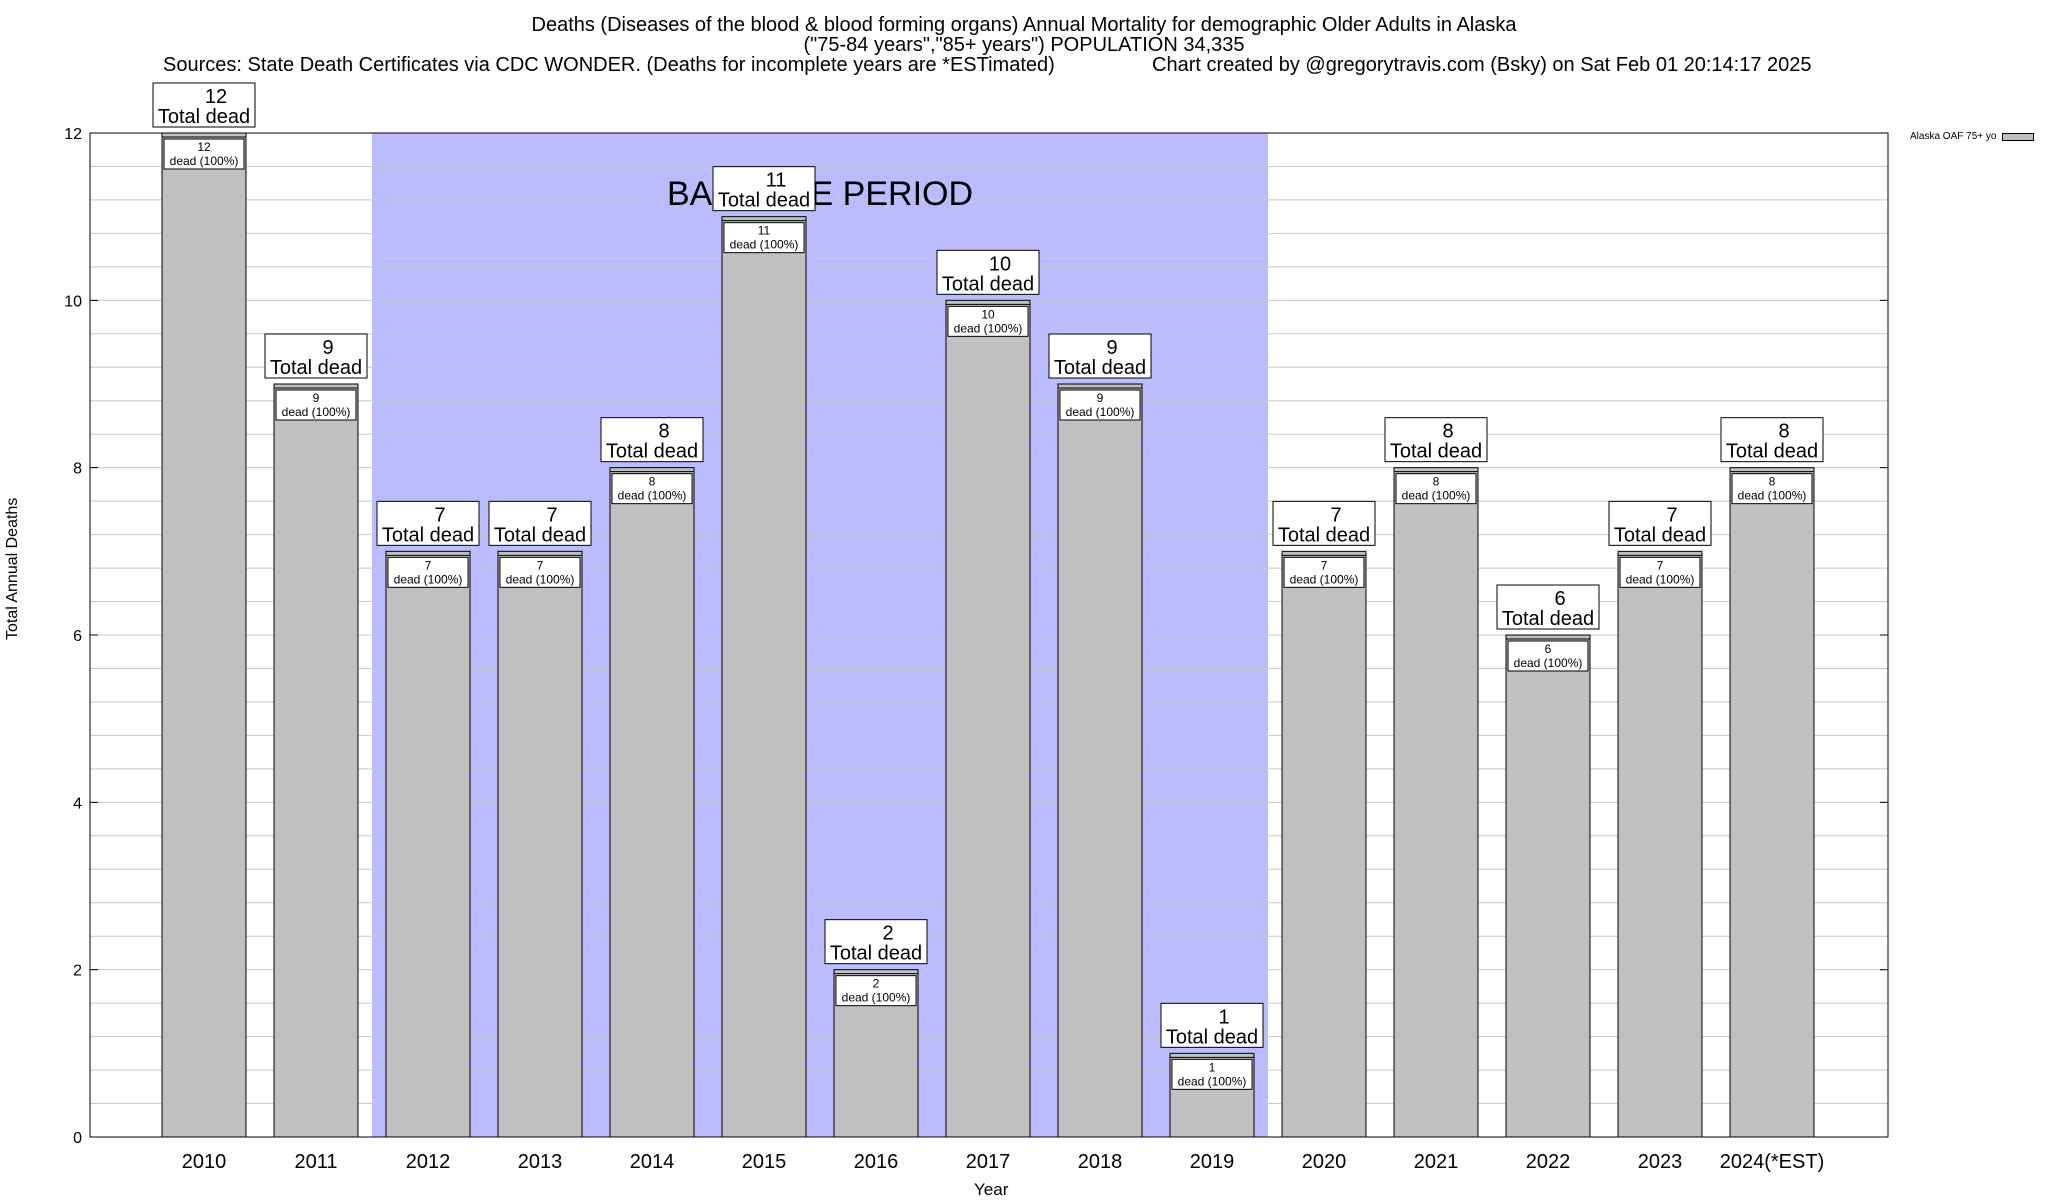  I want to click on total-value-label: 10, so click(1000, 264).